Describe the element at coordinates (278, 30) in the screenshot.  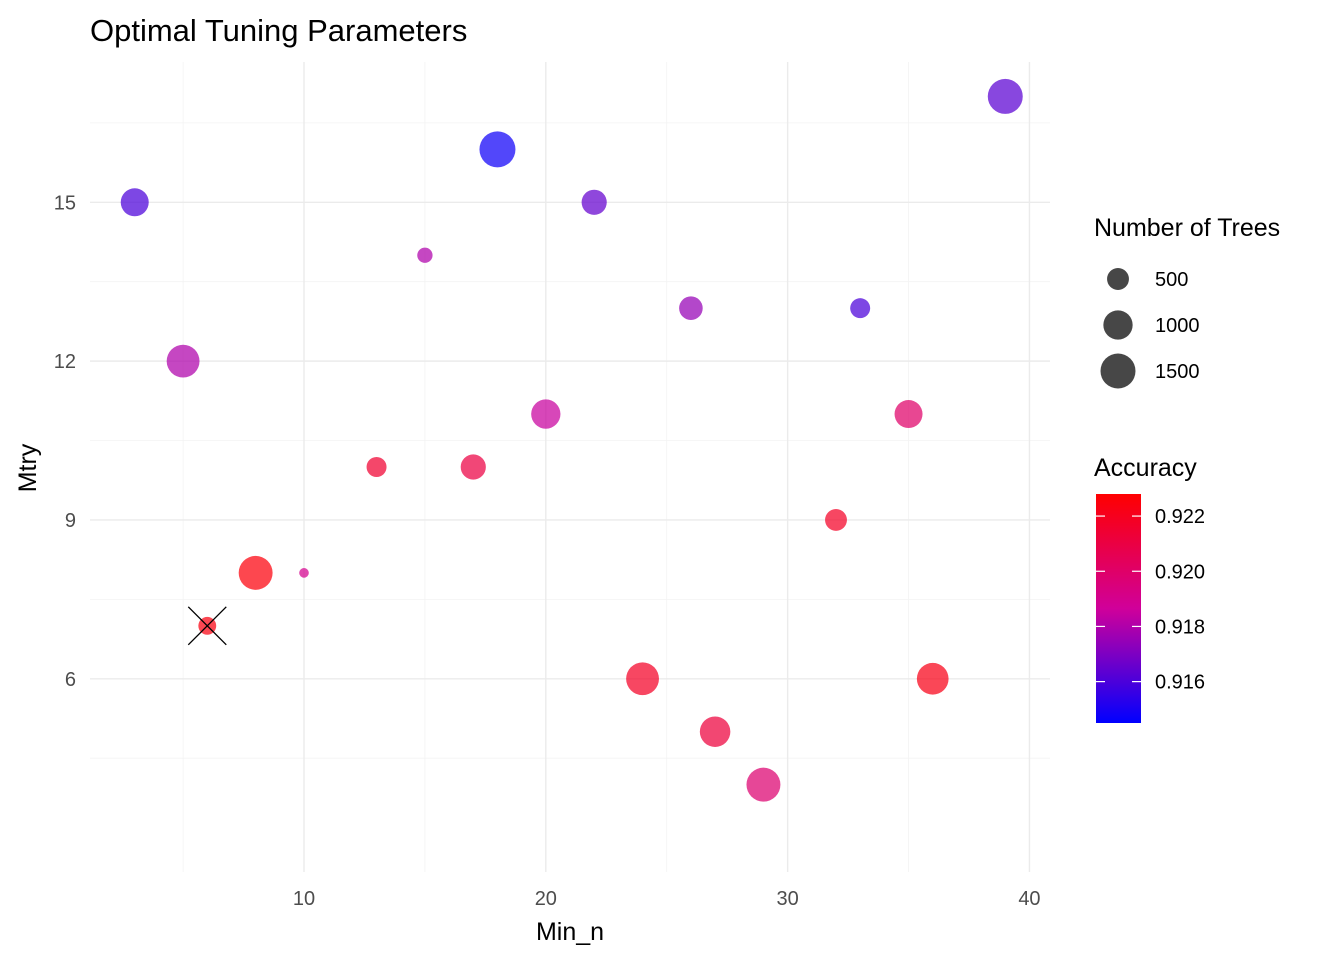
I see `chart-title: Optimal Tuning Parameters` at that location.